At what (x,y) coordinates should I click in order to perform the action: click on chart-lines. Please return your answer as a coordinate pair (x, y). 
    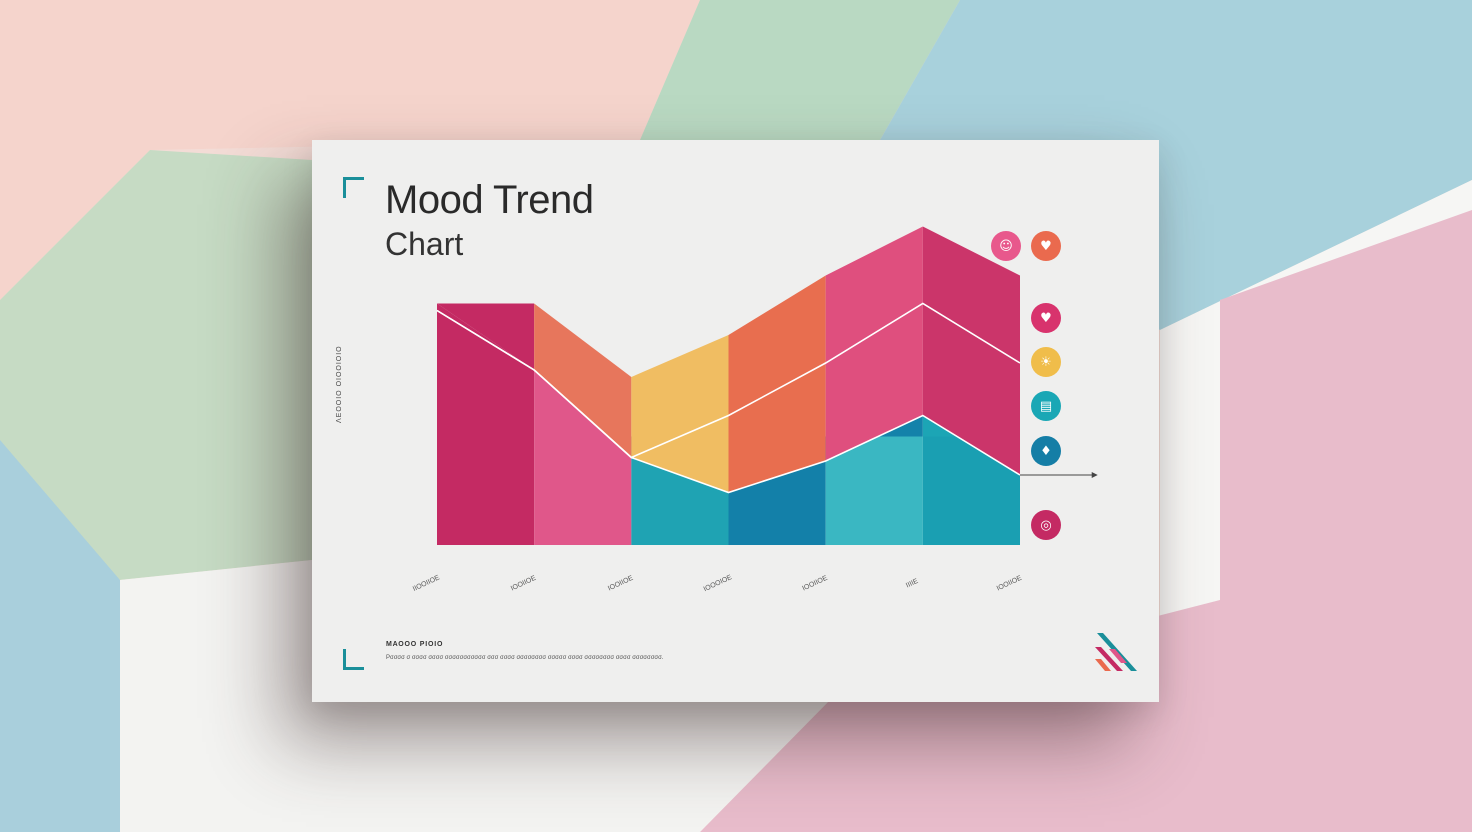
    Looking at the image, I should click on (728, 398).